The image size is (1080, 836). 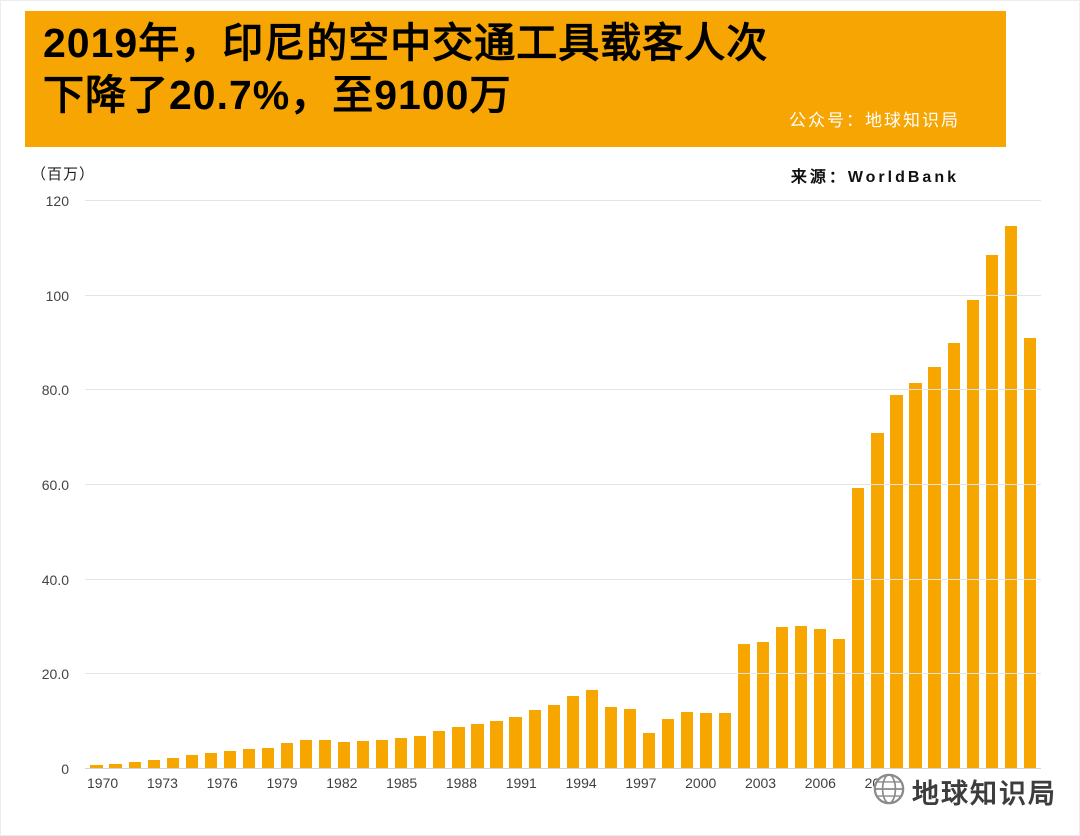 I want to click on bar-1981, so click(x=306, y=754).